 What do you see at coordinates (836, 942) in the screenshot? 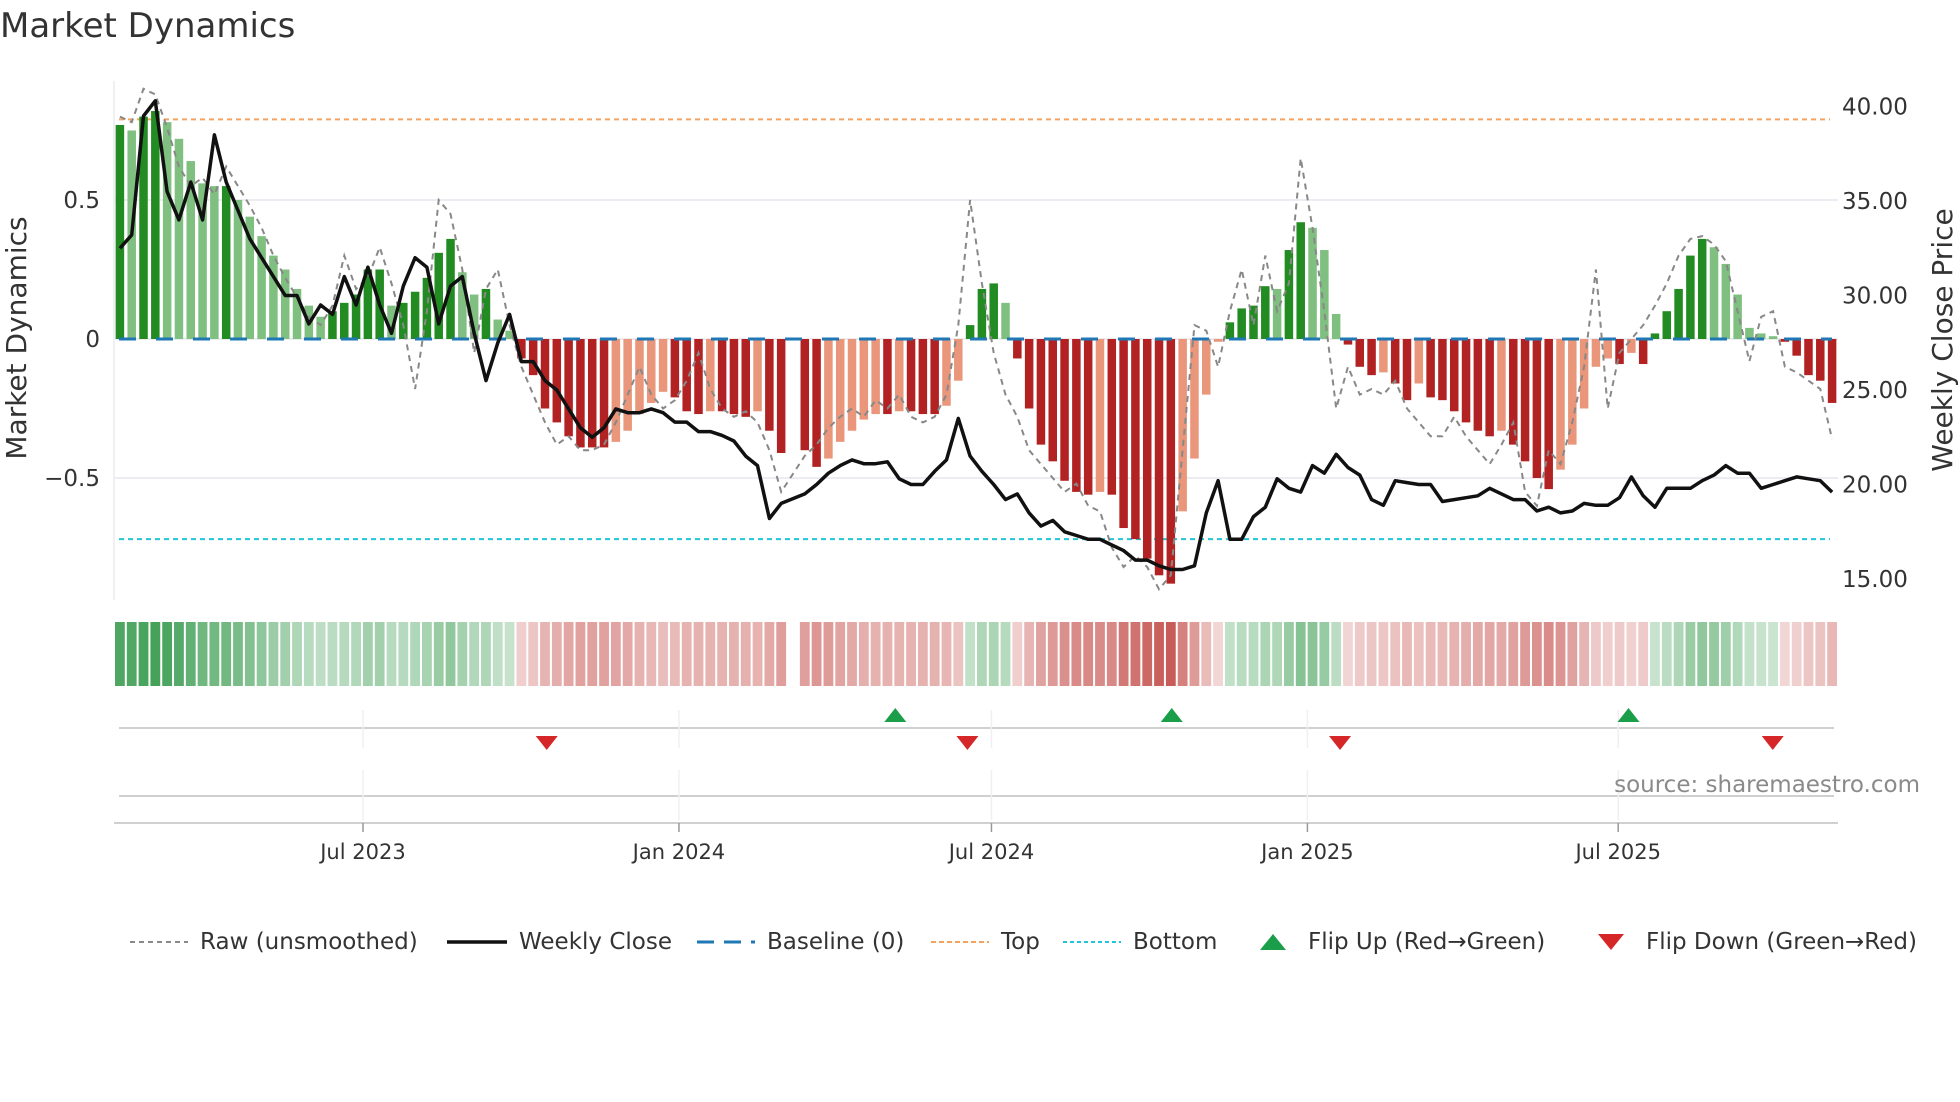
I see `legend-label: Baseline (0)` at bounding box center [836, 942].